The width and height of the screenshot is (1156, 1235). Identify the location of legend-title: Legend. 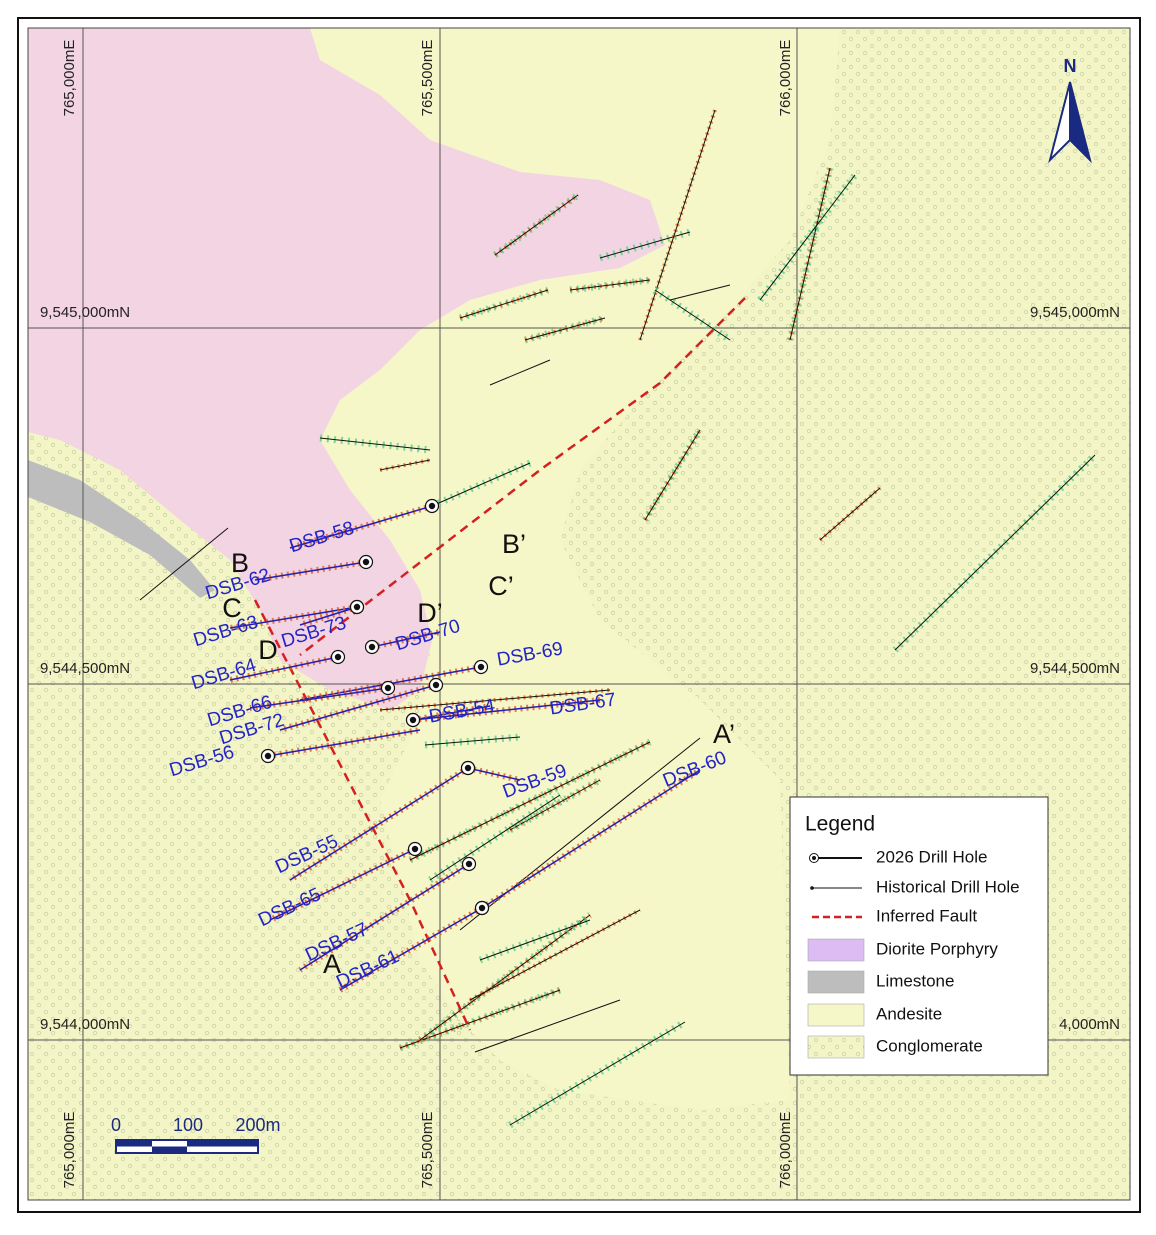
(840, 824).